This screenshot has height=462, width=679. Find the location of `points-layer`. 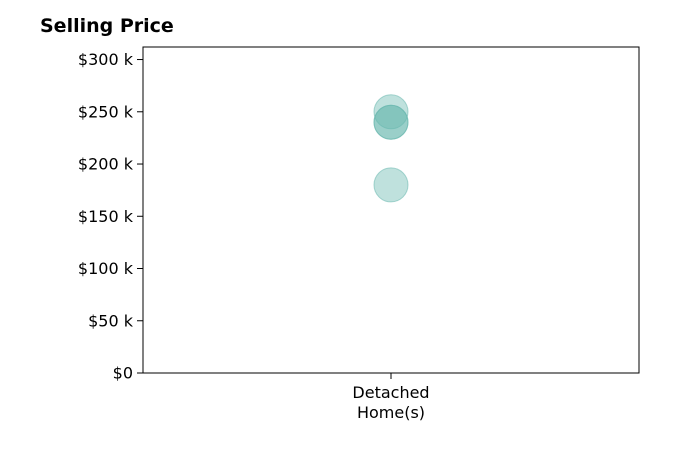

points-layer is located at coordinates (391, 148).